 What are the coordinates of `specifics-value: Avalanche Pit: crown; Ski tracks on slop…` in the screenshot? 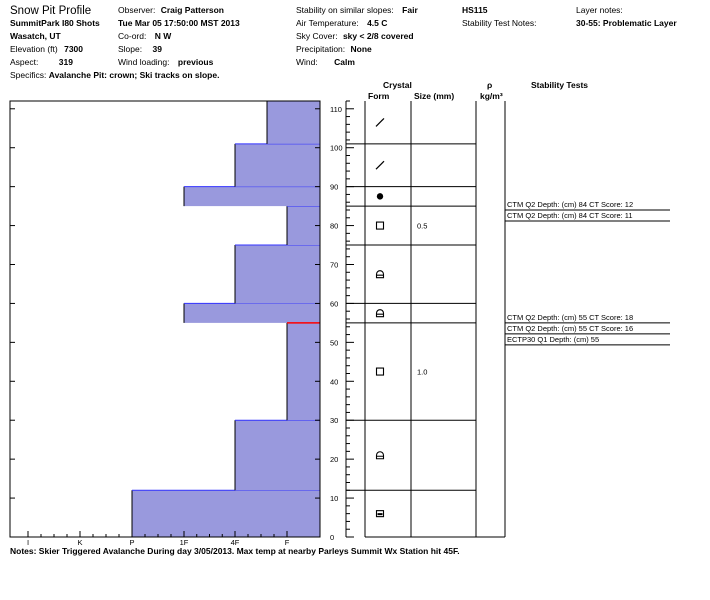 It's located at (134, 75).